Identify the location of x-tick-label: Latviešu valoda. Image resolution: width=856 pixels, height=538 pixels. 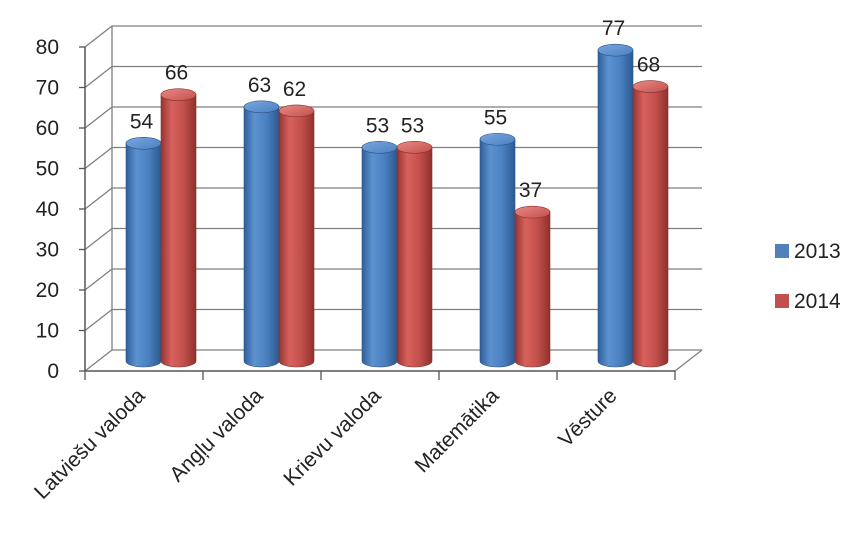
(90, 444).